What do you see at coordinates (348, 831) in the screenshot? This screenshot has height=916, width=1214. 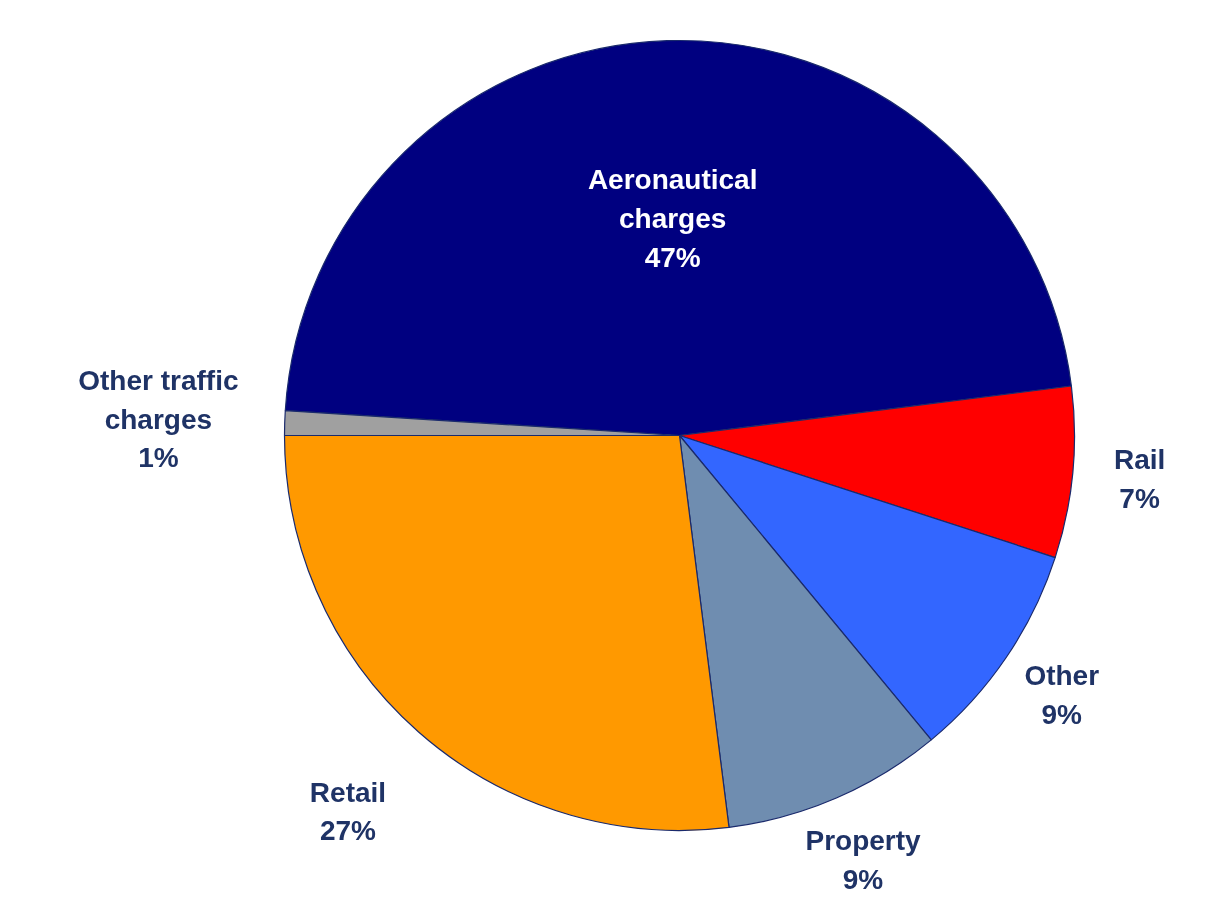 I see `data-label: 27%` at bounding box center [348, 831].